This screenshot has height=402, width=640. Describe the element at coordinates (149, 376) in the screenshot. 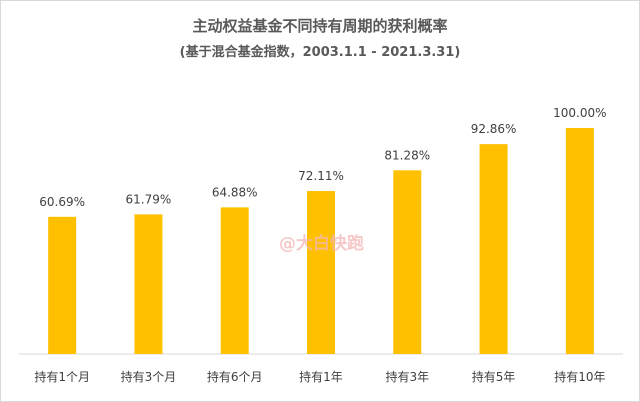

I see `x-tick-label-2: 持有3个月` at that location.